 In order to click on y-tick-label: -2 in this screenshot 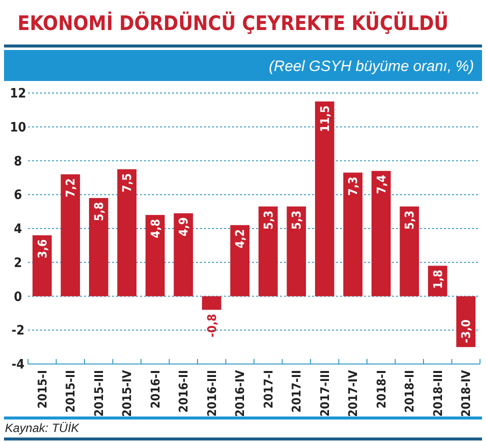, I will do `click(18, 331)`.